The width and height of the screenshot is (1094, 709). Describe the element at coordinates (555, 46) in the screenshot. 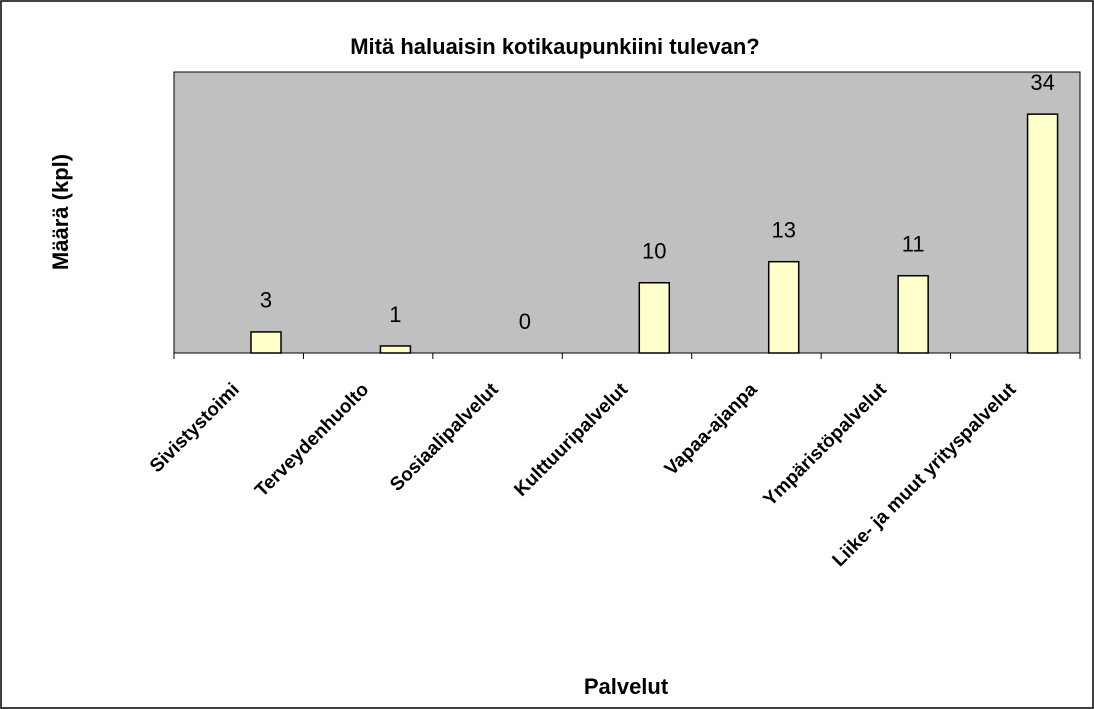

I see `chart-title: Mitä haluaisin kotikaupunkiini tulevan?` at that location.